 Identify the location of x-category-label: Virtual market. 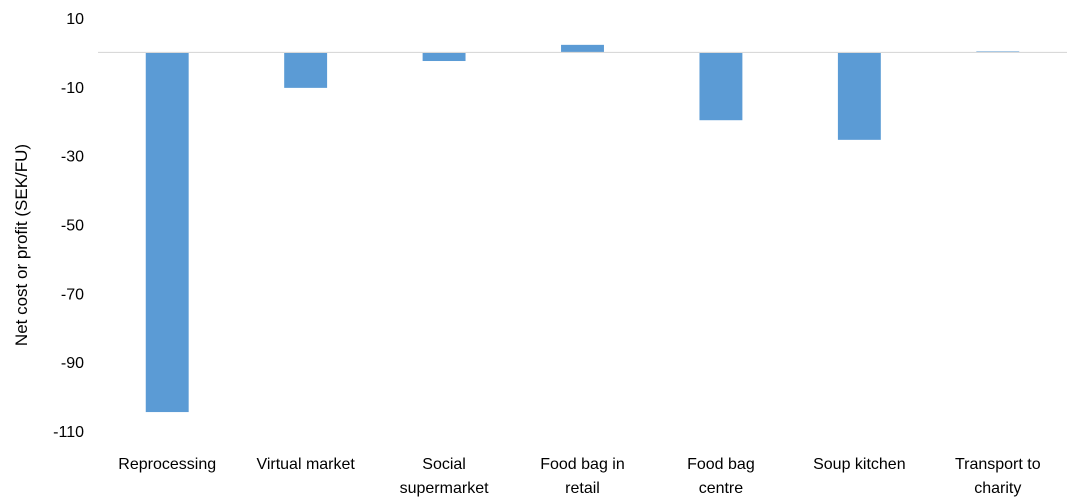
(305, 464).